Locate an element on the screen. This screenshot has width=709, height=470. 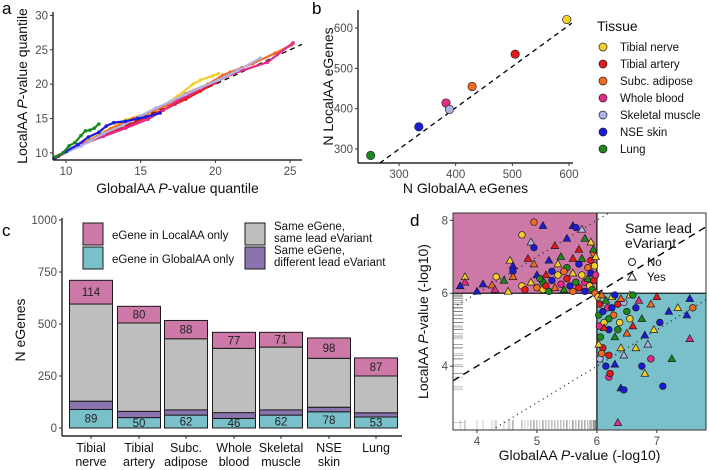
legend-swatch is located at coordinates (603, 47).